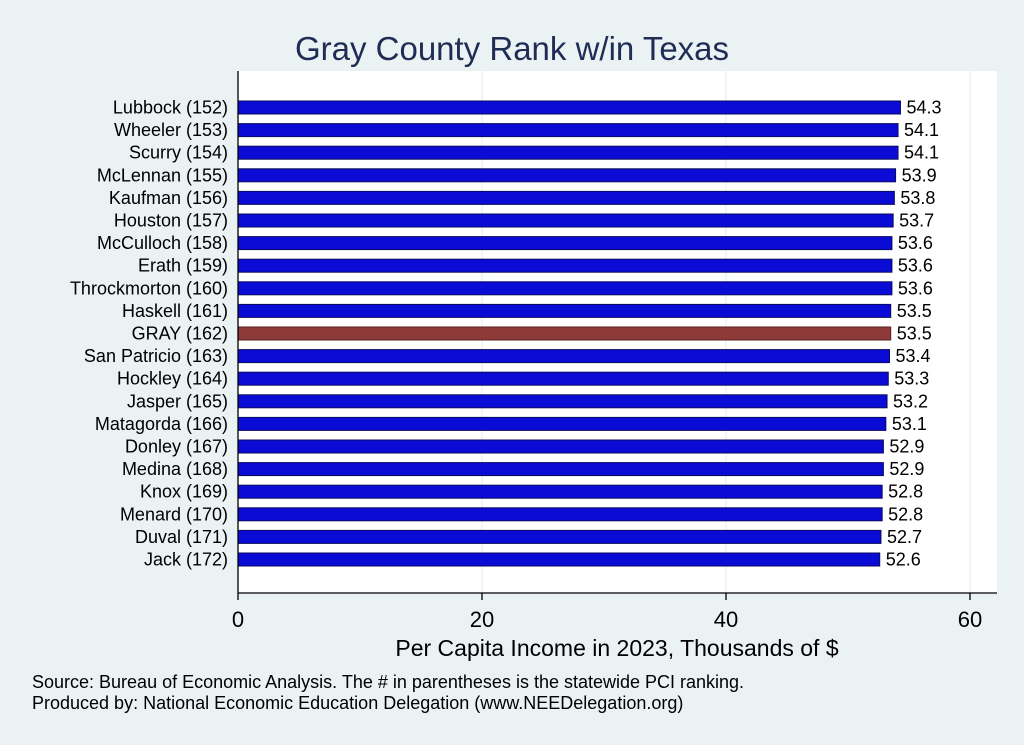  I want to click on data-label: 53.1, so click(909, 424).